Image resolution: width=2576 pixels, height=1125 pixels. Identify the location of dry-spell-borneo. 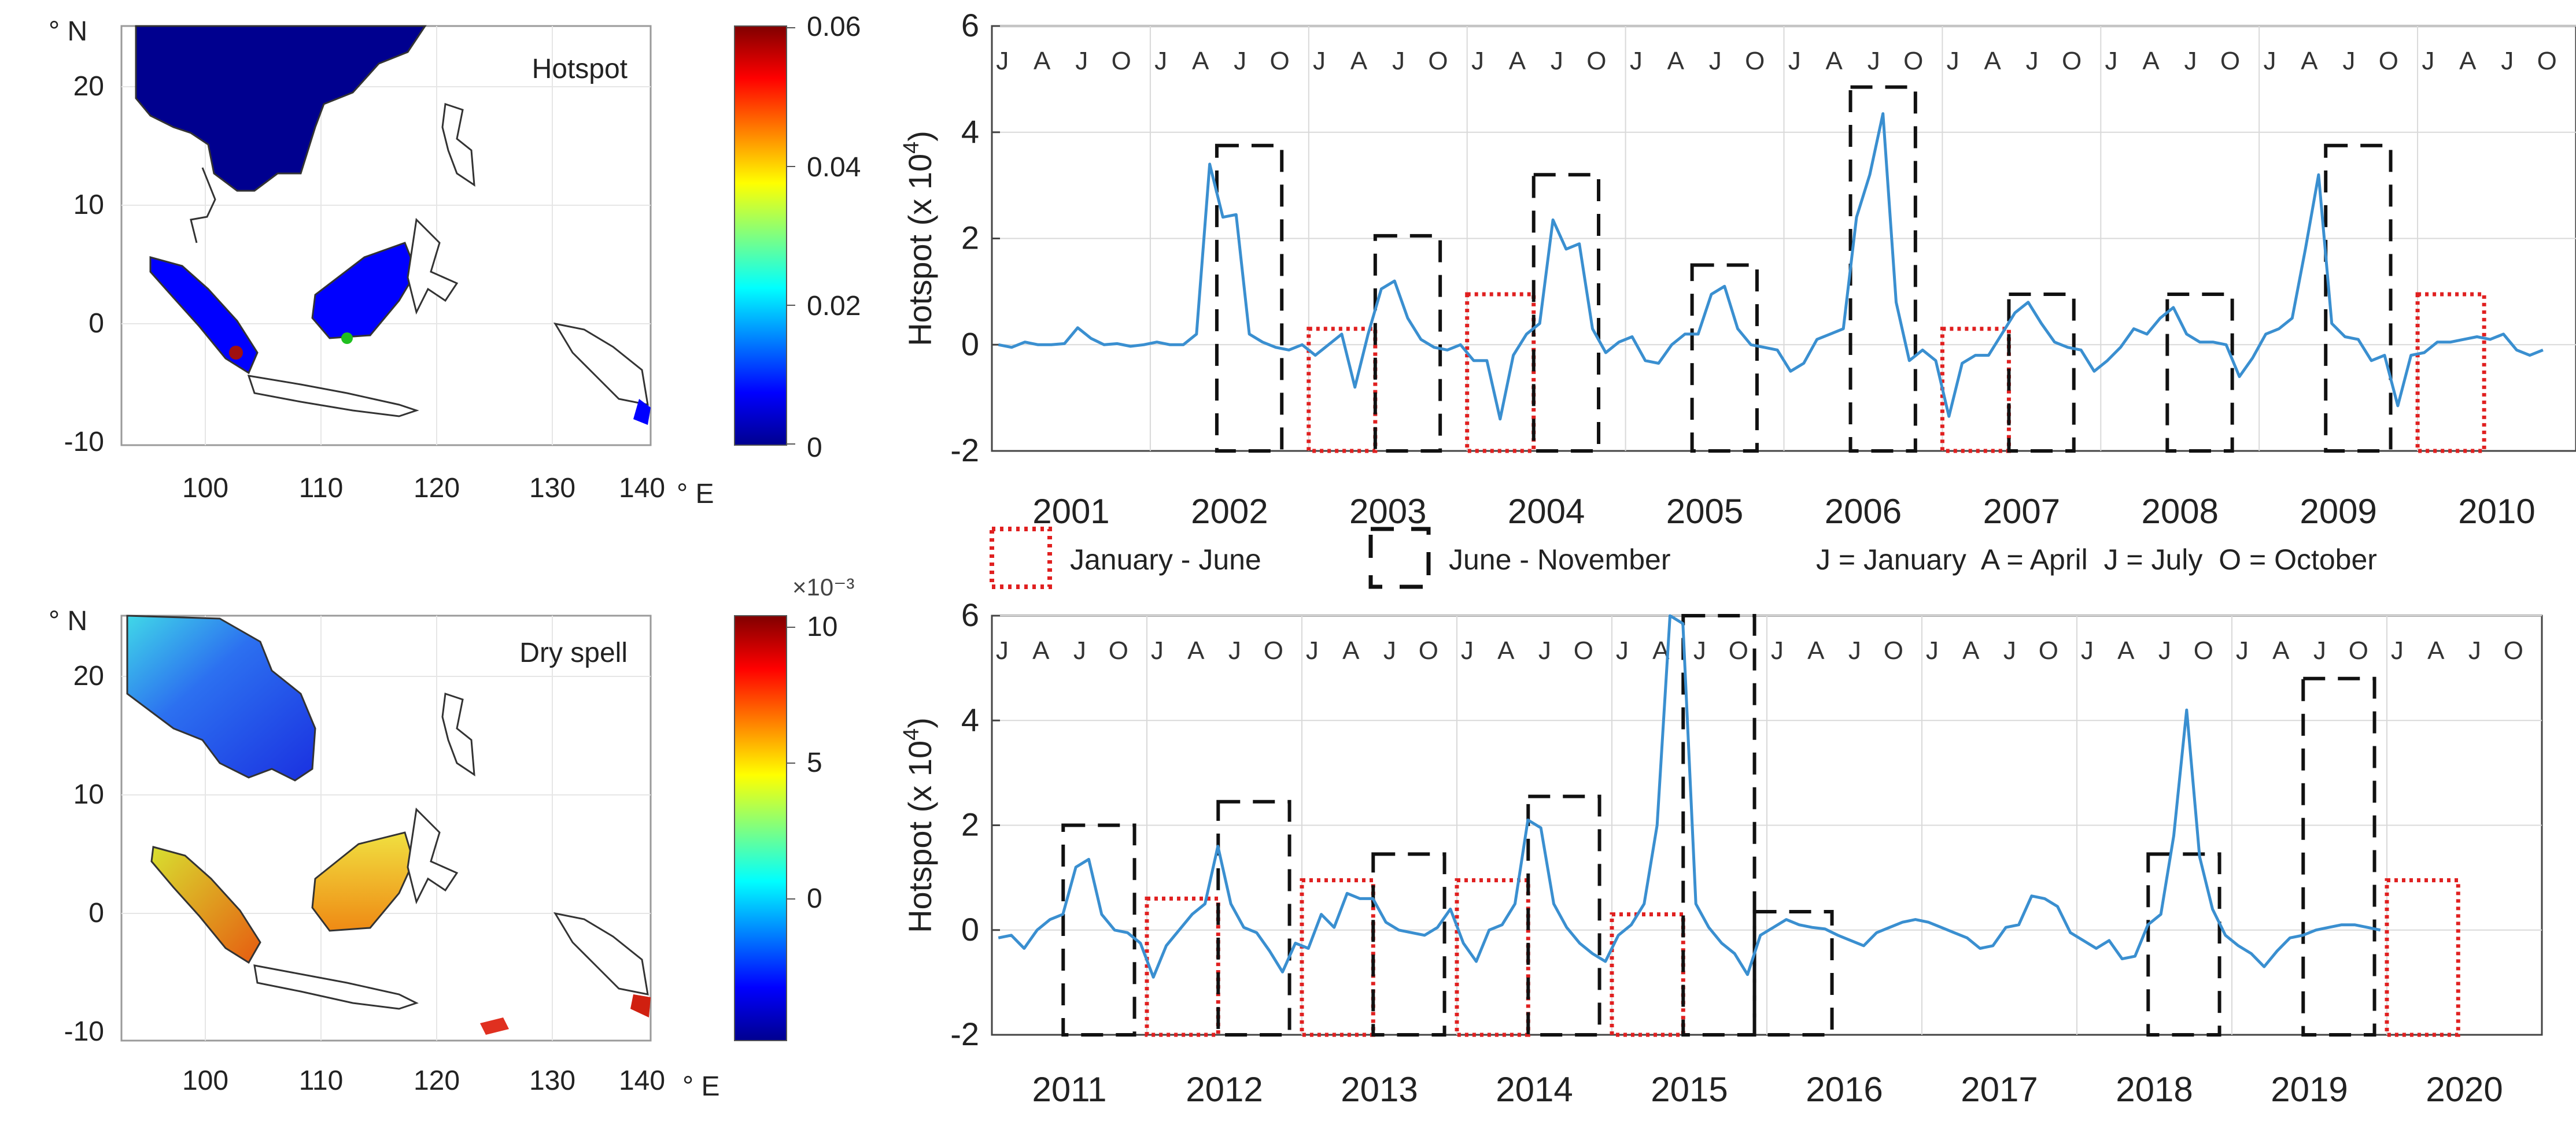
(363, 881).